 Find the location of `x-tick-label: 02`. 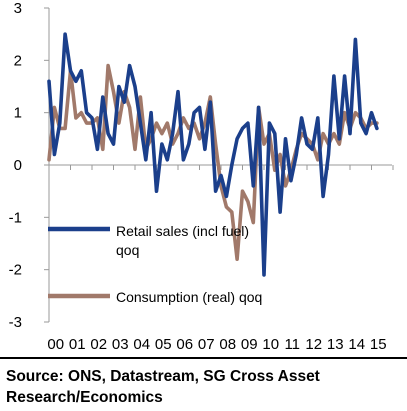

x-tick-label: 02 is located at coordinates (98, 344).